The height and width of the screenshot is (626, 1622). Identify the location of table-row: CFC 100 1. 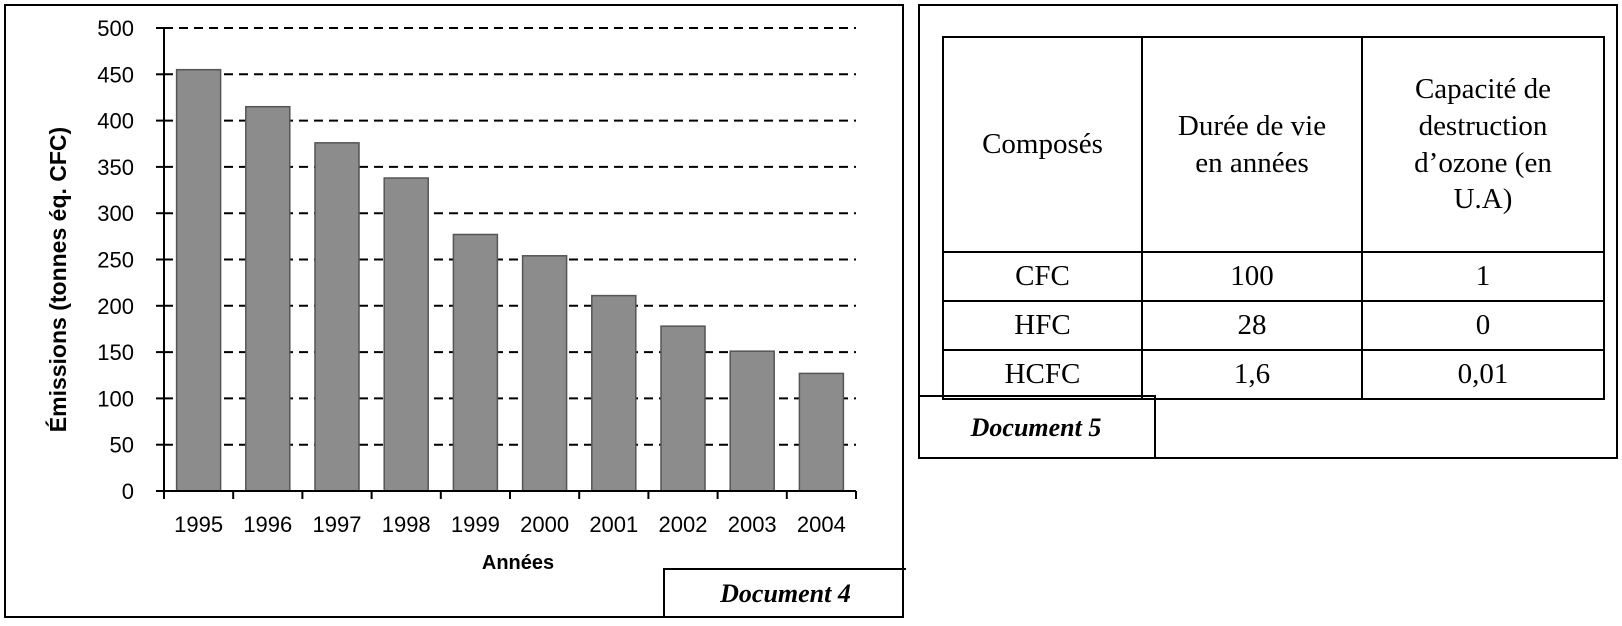
(1273, 276).